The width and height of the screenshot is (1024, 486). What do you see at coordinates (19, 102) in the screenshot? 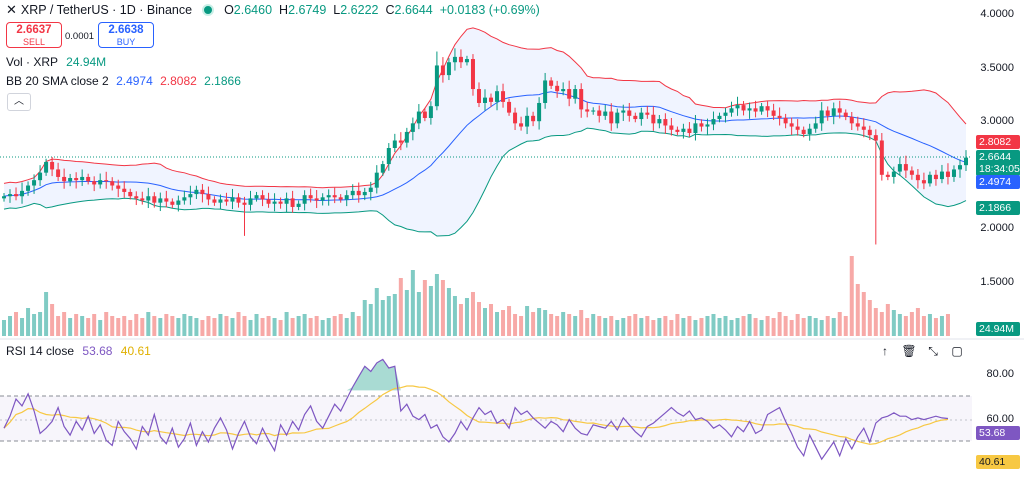
I see `collapse-legend-button: ︿` at bounding box center [19, 102].